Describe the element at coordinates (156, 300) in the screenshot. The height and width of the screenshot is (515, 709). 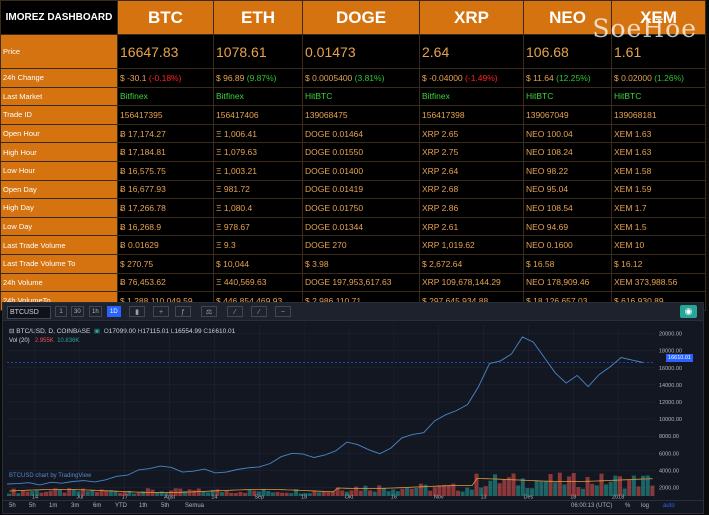
I see `cell-value: $ 1,288,110,049.59` at that location.